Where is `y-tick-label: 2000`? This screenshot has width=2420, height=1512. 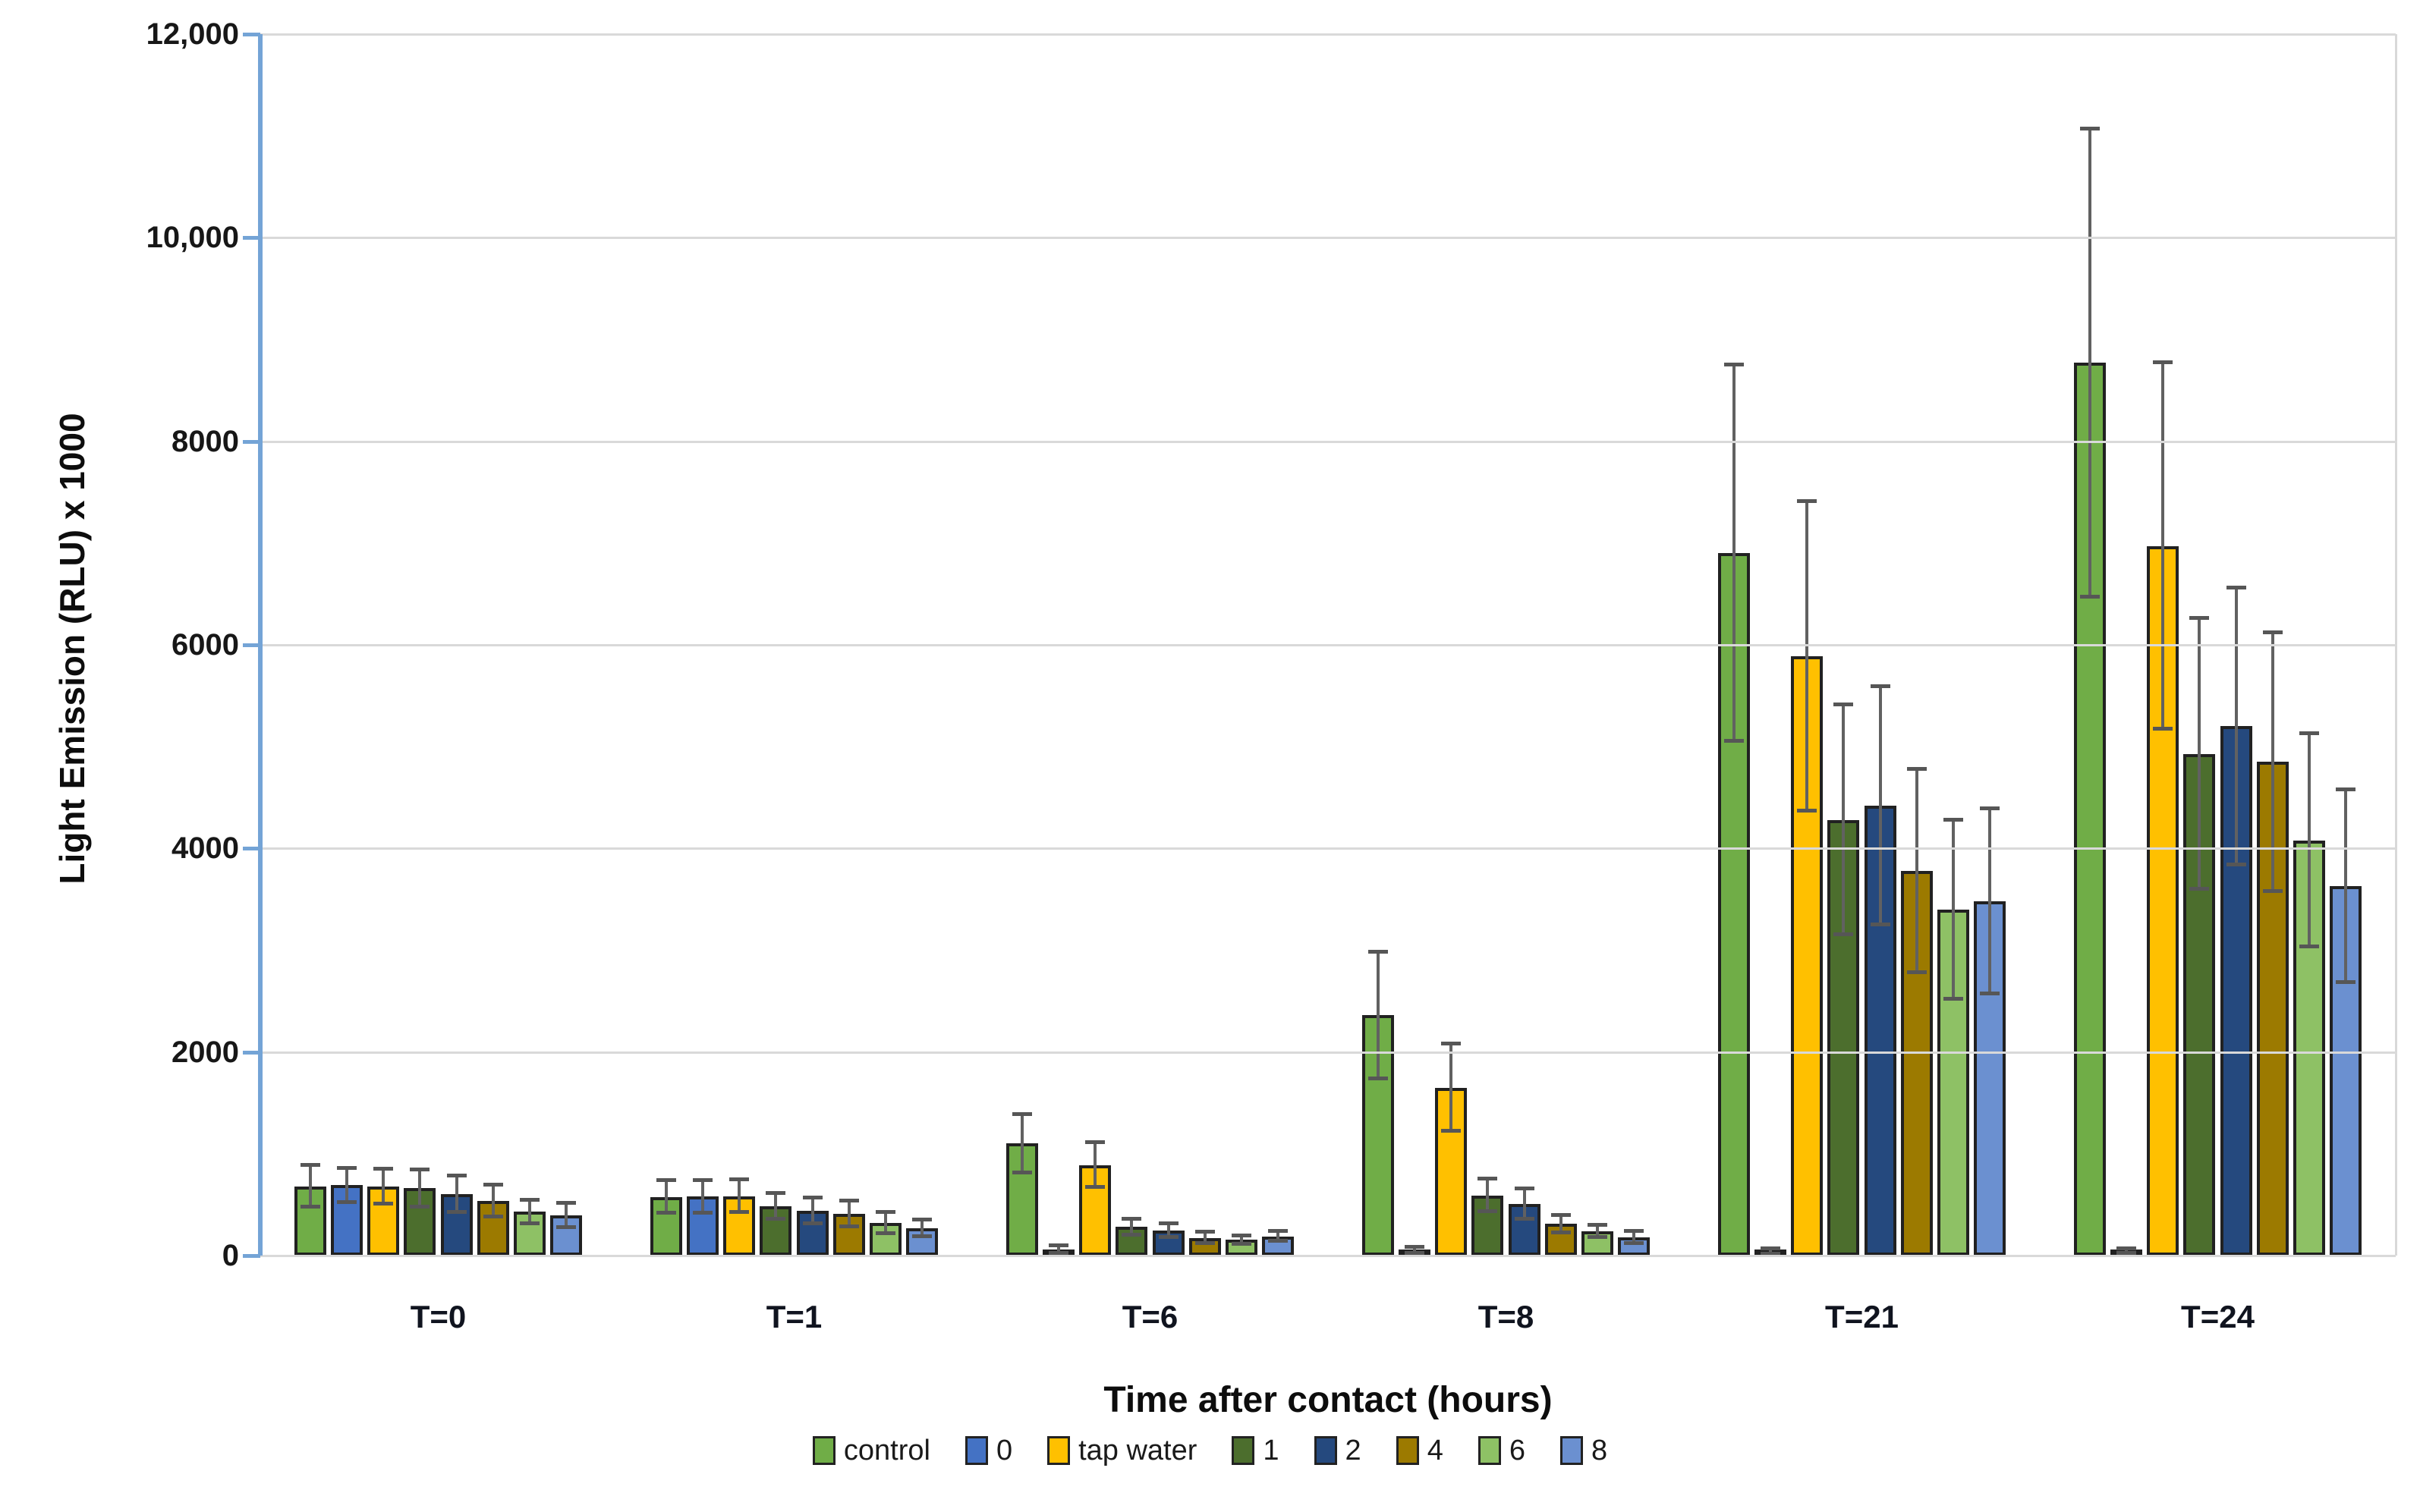
y-tick-label: 2000 is located at coordinates (205, 1052).